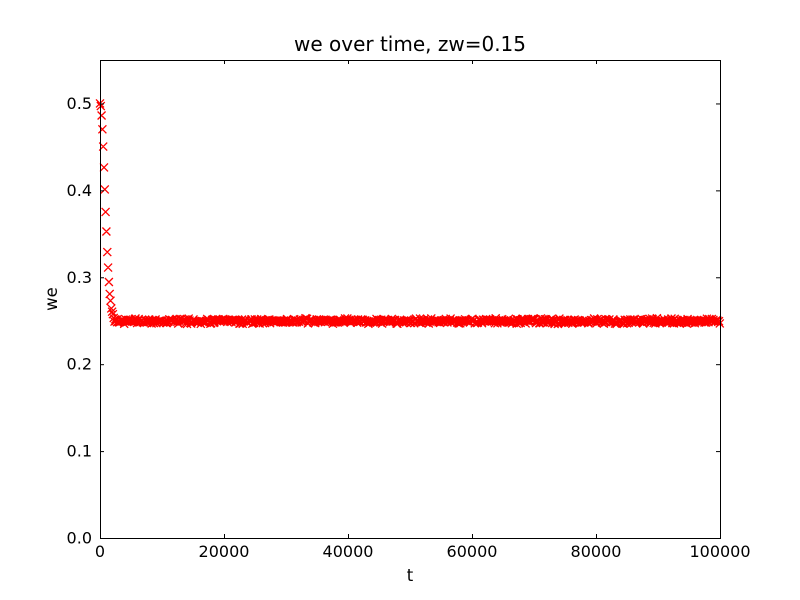  Describe the element at coordinates (410, 44) in the screenshot. I see `chart-title: we over time, zw=0.15` at that location.